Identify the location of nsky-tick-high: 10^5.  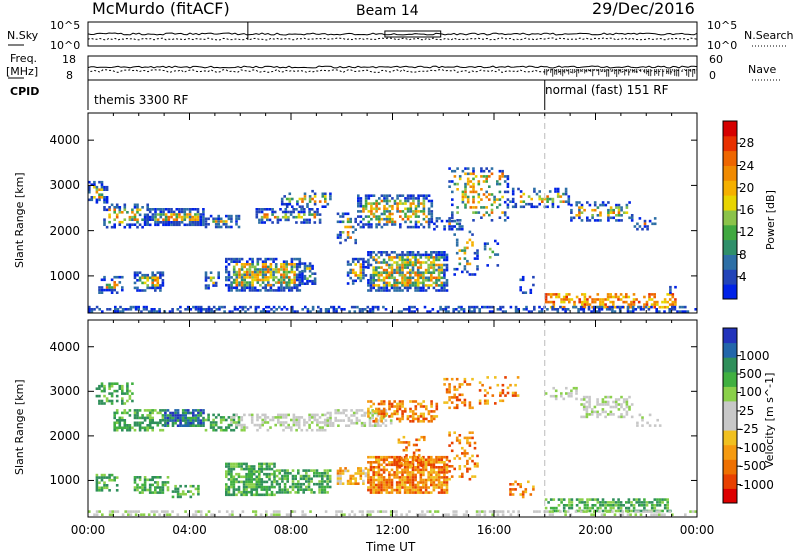
(65, 25).